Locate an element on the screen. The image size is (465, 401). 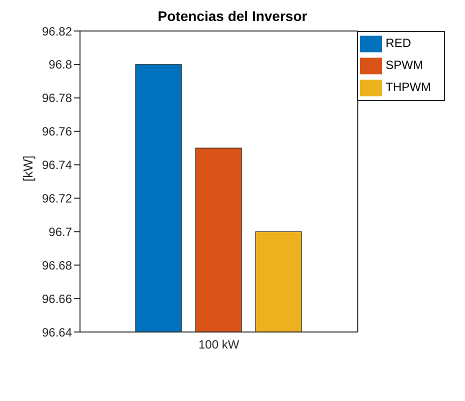
chart-title: Potencias del Inversor is located at coordinates (232, 17).